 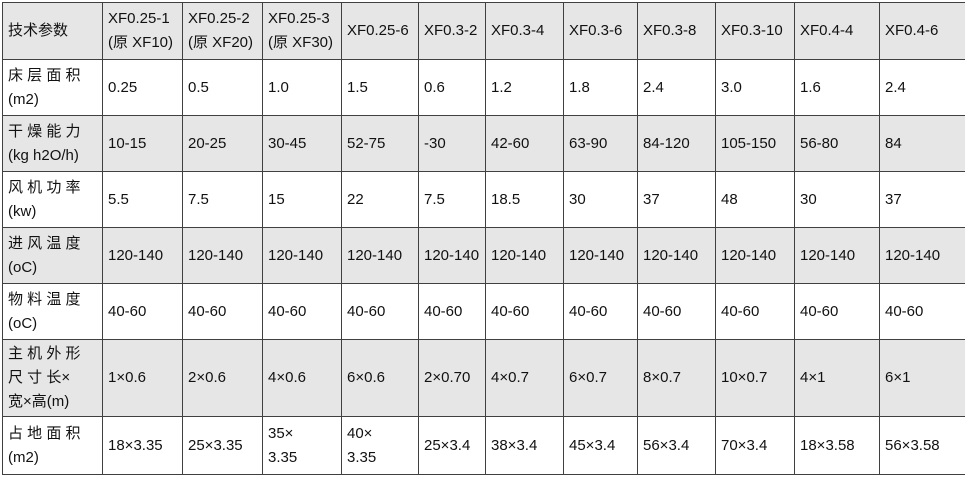 I want to click on table-cell: 20-25, so click(x=223, y=144).